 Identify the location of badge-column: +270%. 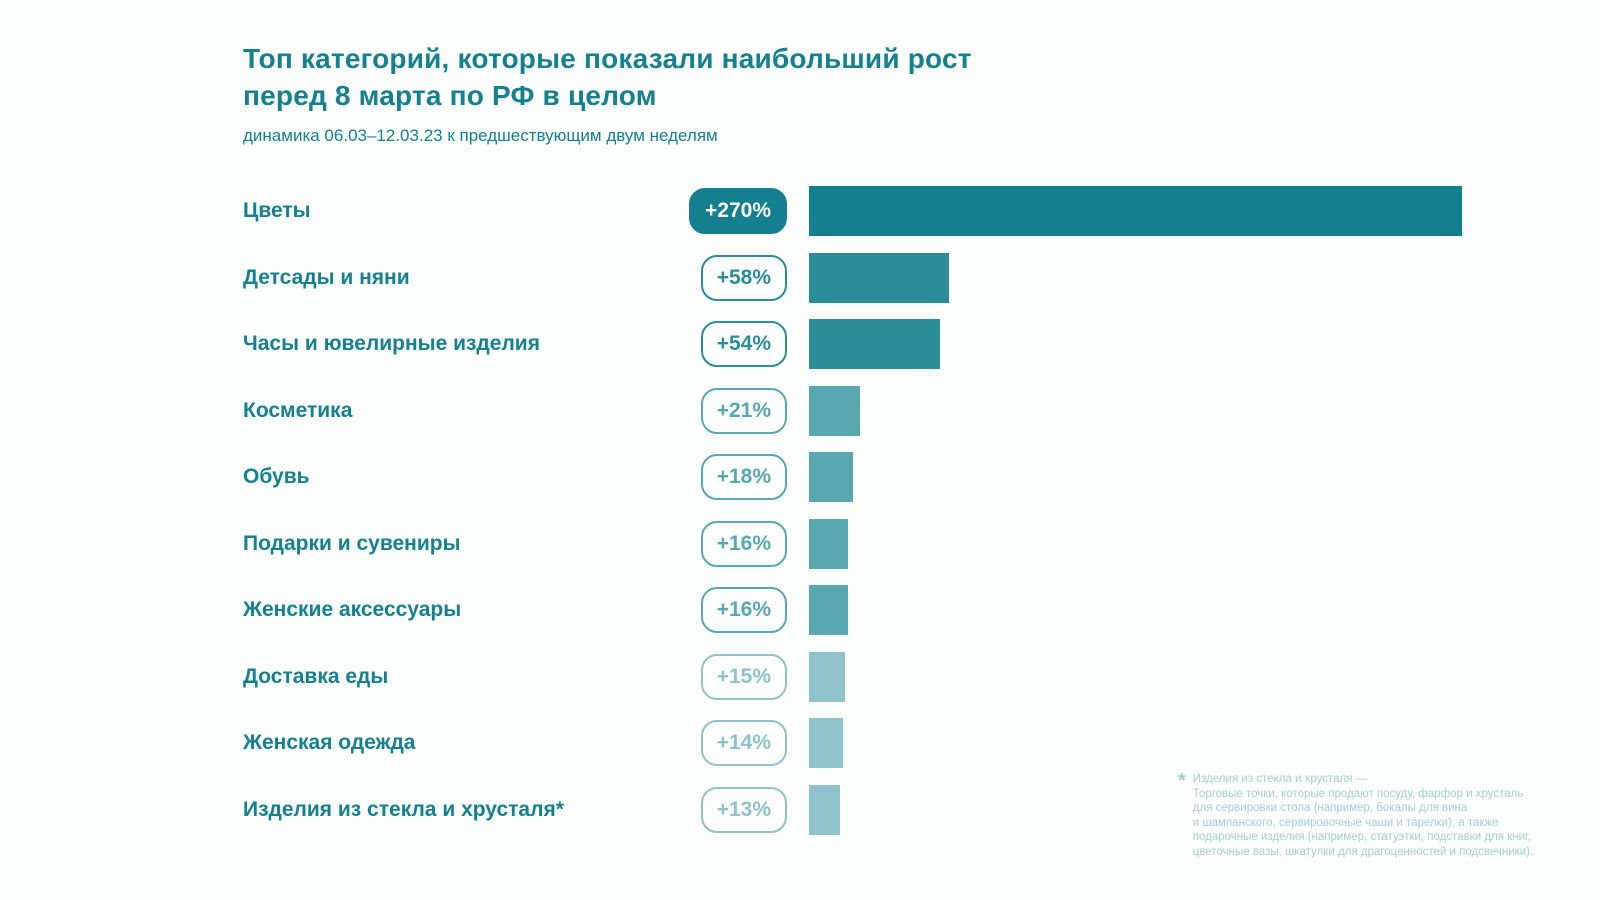
(733, 211).